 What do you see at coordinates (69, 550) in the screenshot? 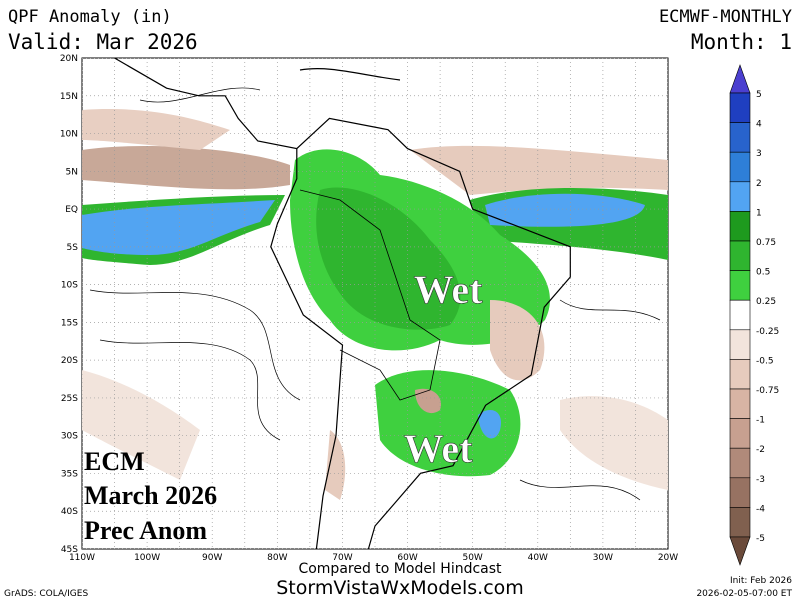
I see `lat-label: 45S` at bounding box center [69, 550].